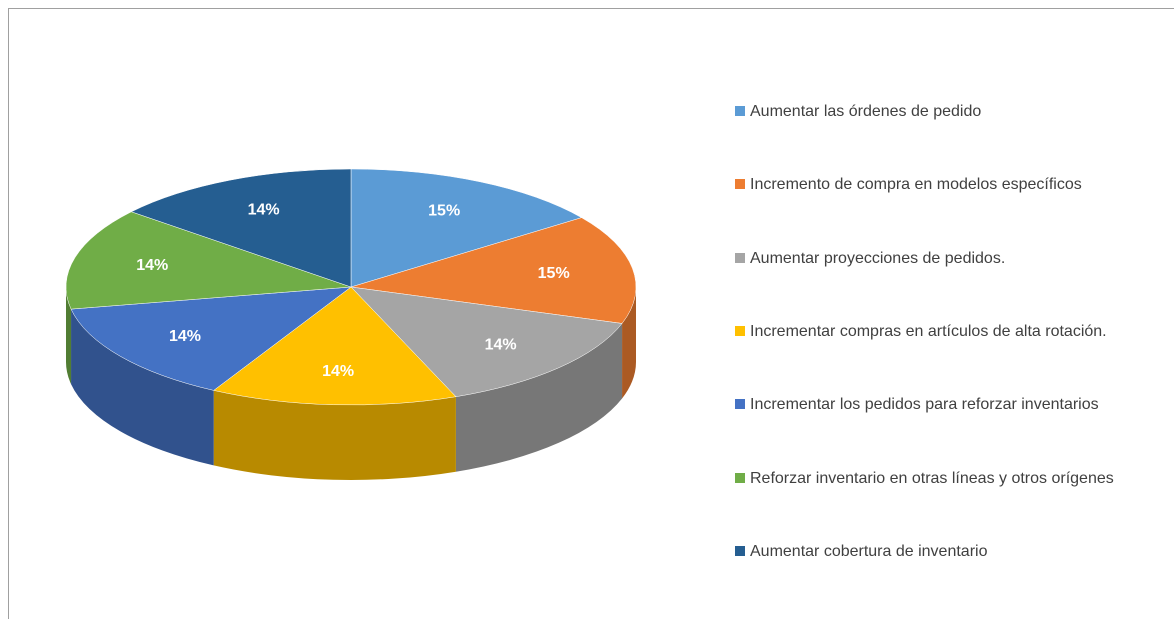 The width and height of the screenshot is (1174, 619). I want to click on legend-label: Aumentar las órdenes de pedido, so click(866, 111).